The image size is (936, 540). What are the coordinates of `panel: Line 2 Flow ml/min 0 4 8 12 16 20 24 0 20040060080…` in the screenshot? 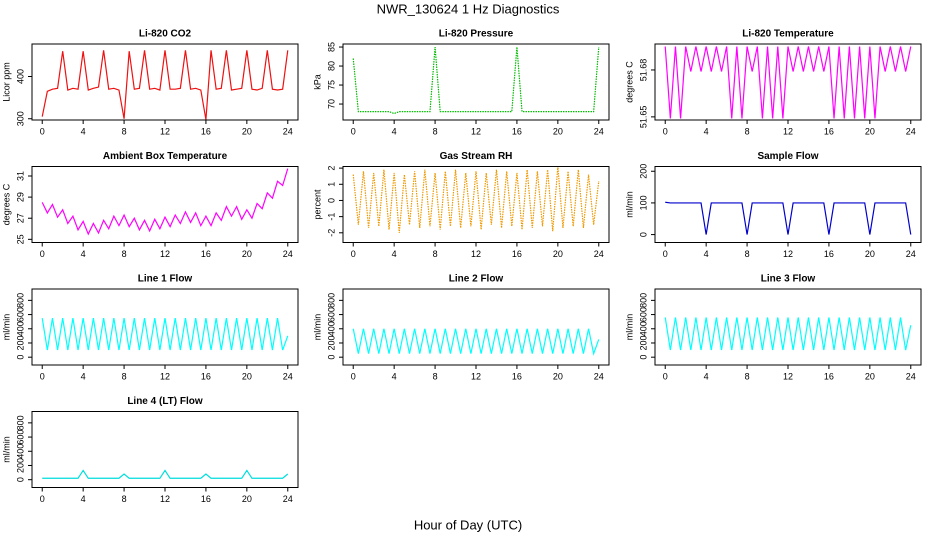 It's located at (461, 327).